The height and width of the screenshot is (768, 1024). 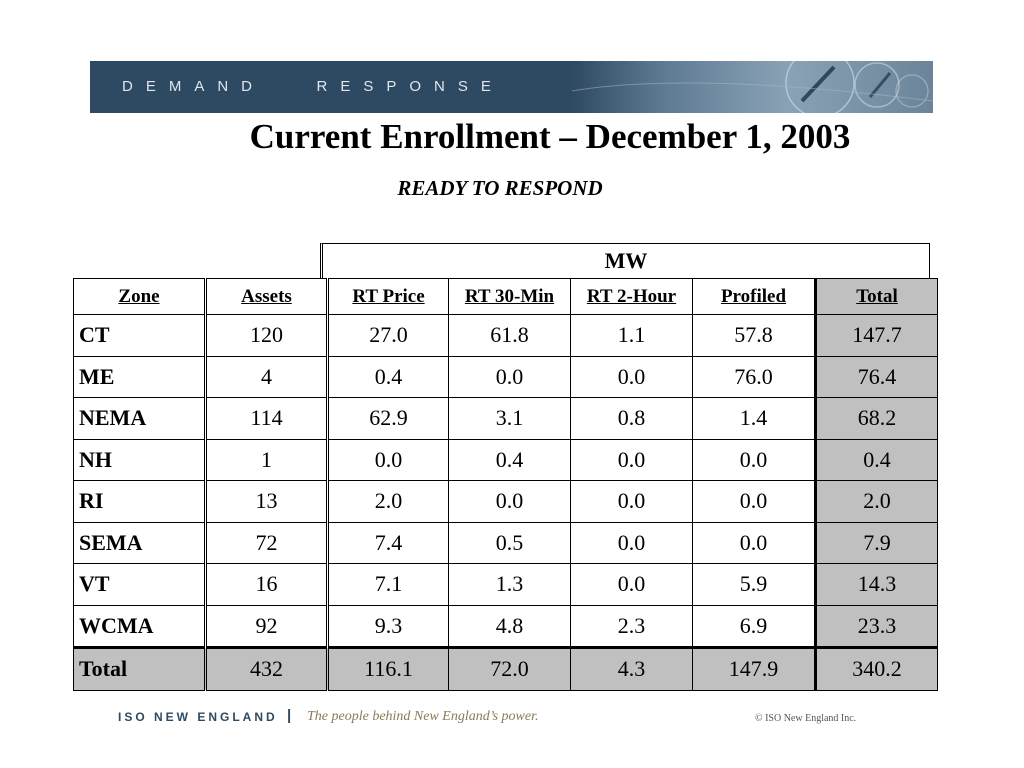 I want to click on table-total-row: Total 432 116.1 72.0 4.3 147.9 340.2, so click(x=505, y=668).